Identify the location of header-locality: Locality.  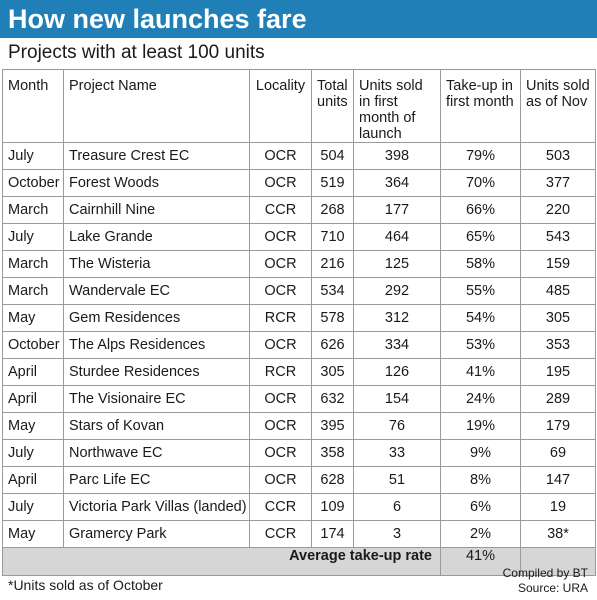
(280, 106).